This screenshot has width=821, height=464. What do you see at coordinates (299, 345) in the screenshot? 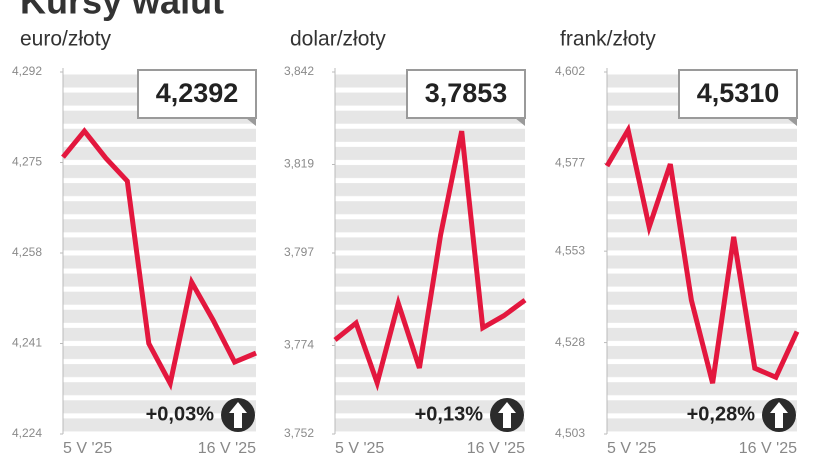
I see `y-tick-label: 3,774` at bounding box center [299, 345].